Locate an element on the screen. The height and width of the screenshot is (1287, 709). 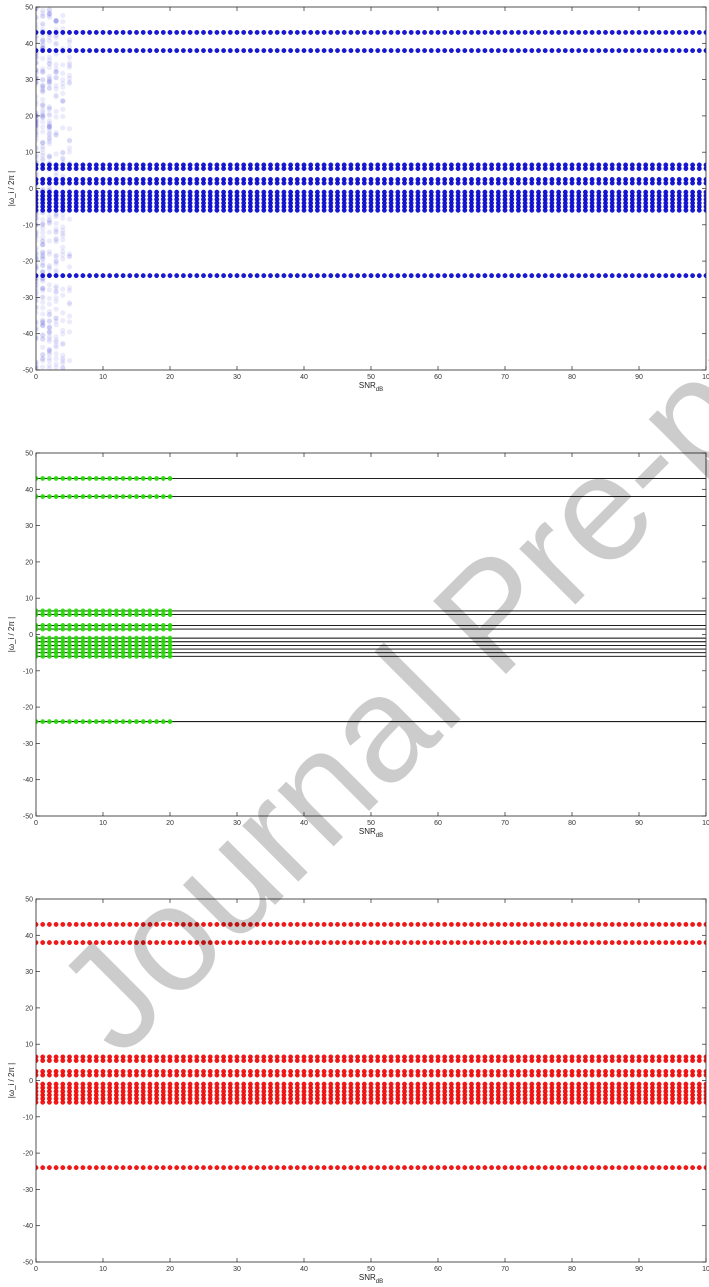
y-axis-label: |ω_i / 2π | is located at coordinates (11, 189).